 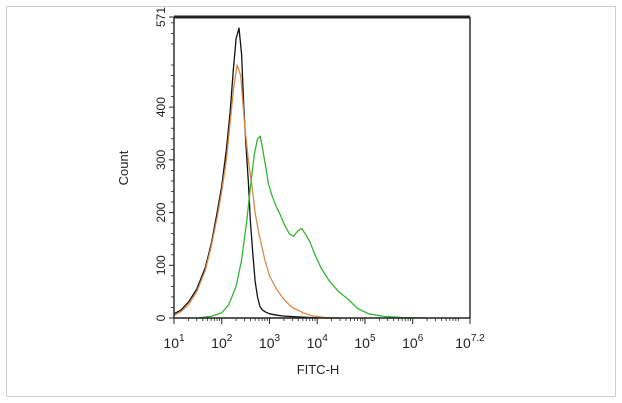 What do you see at coordinates (161, 17) in the screenshot?
I see `y-tick-label: 571` at bounding box center [161, 17].